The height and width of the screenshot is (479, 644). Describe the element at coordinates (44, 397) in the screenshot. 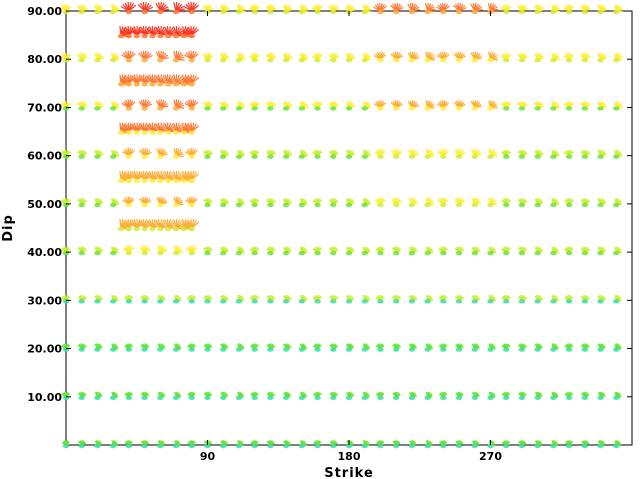

I see `y-tick-label: 10.00` at that location.